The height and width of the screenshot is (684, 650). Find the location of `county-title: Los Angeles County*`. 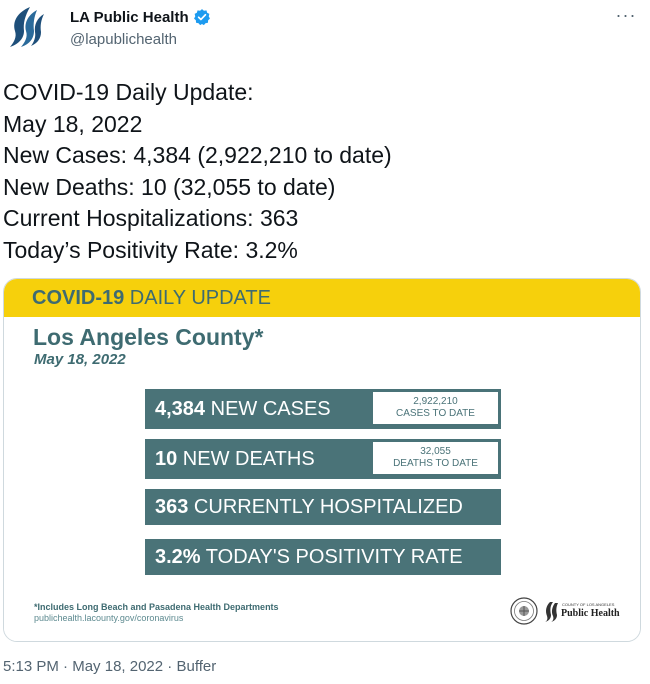

county-title: Los Angeles County* is located at coordinates (148, 337).